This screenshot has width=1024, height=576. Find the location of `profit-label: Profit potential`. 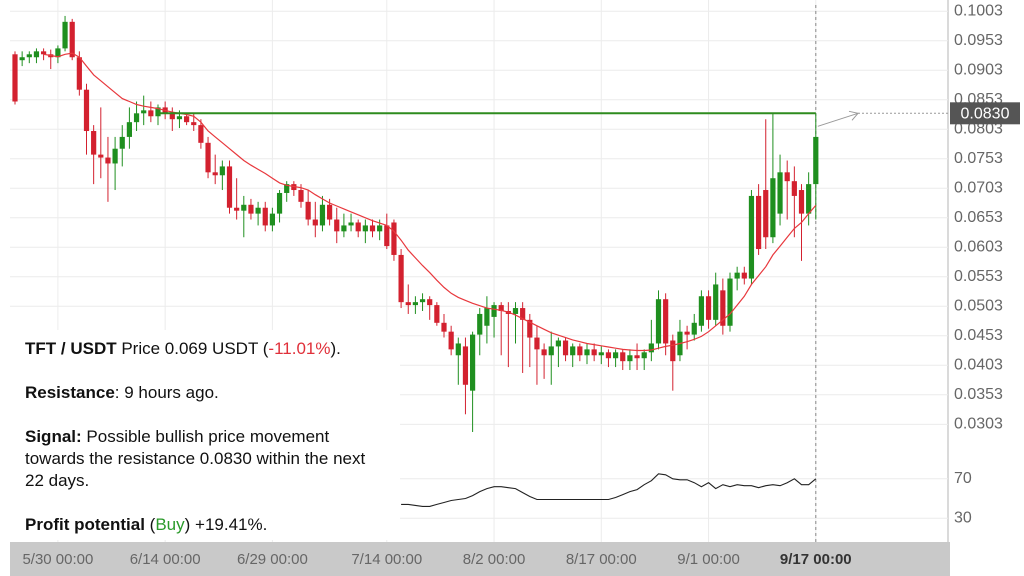

profit-label: Profit potential is located at coordinates (85, 524).